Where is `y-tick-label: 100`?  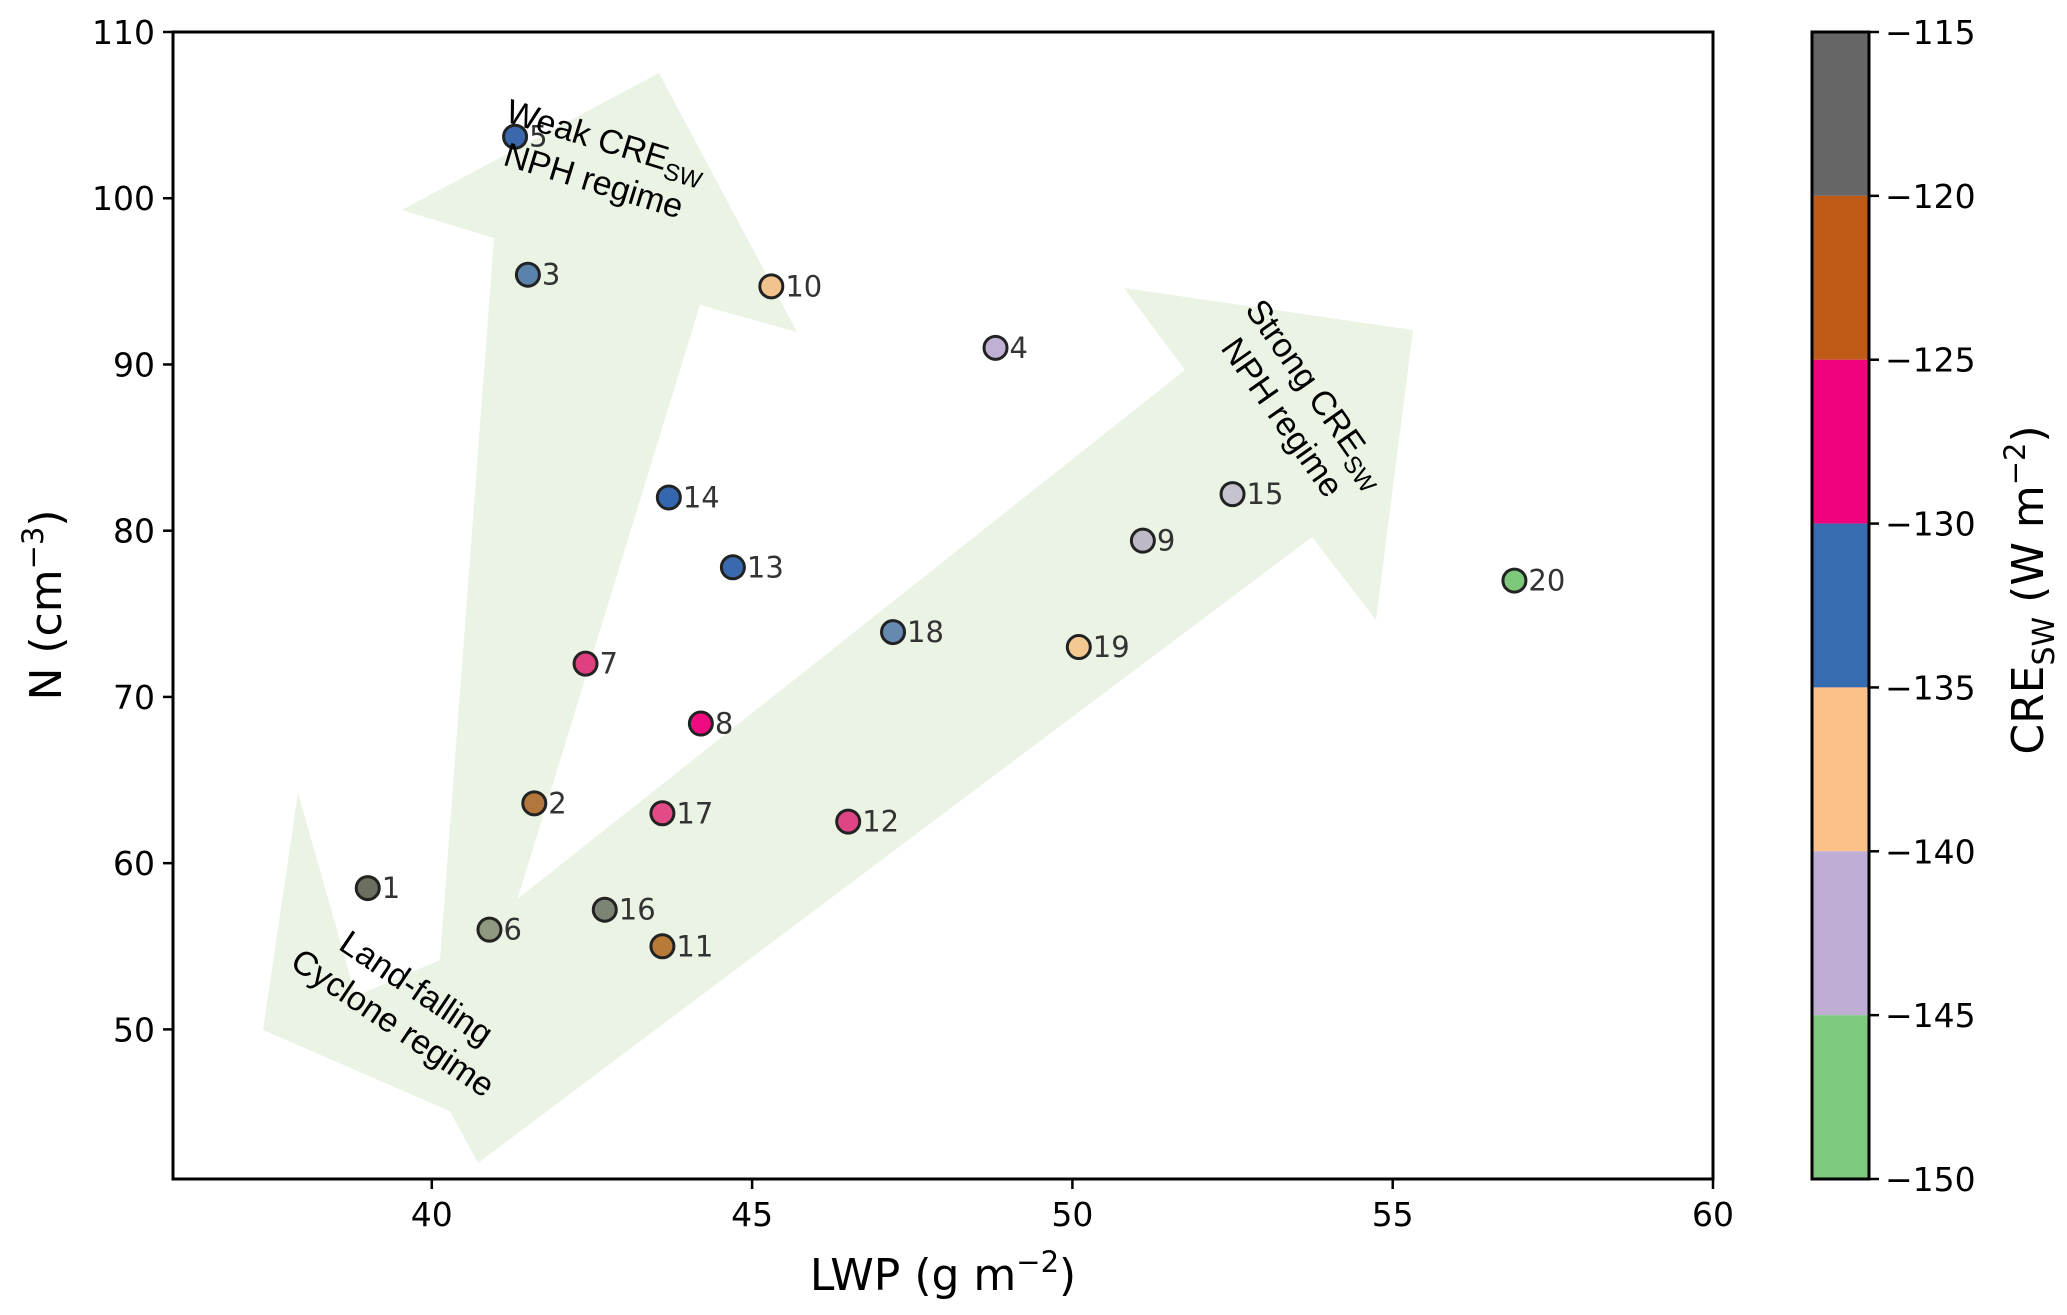 y-tick-label: 100 is located at coordinates (123, 198).